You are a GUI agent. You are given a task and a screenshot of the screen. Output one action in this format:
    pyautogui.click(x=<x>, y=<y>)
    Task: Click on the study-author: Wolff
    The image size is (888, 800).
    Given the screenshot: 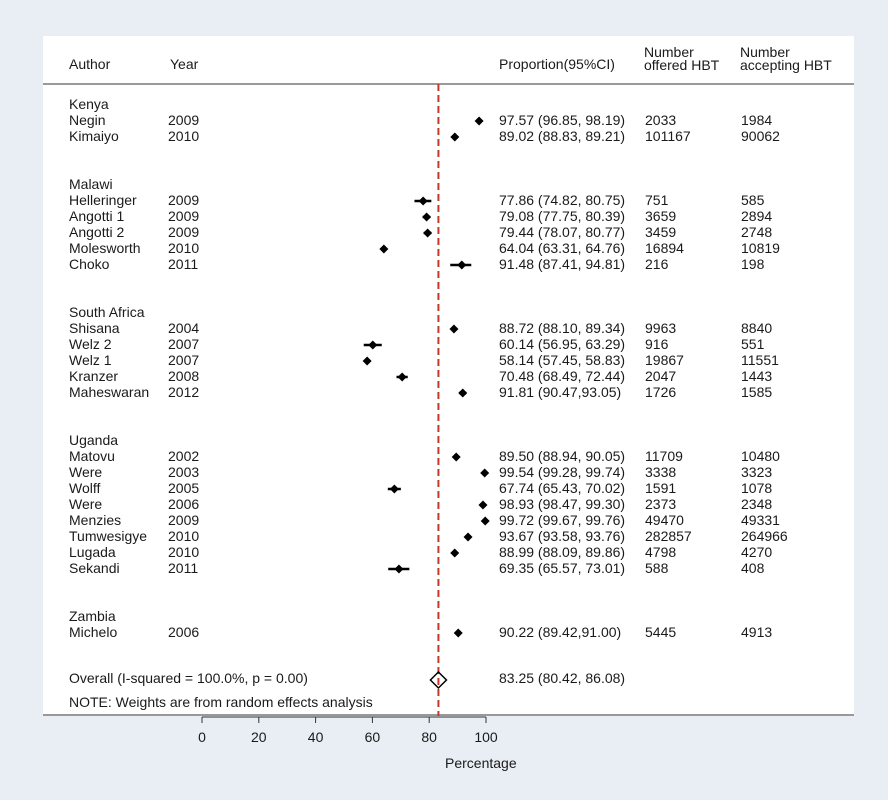 What is the action you would take?
    pyautogui.click(x=85, y=488)
    